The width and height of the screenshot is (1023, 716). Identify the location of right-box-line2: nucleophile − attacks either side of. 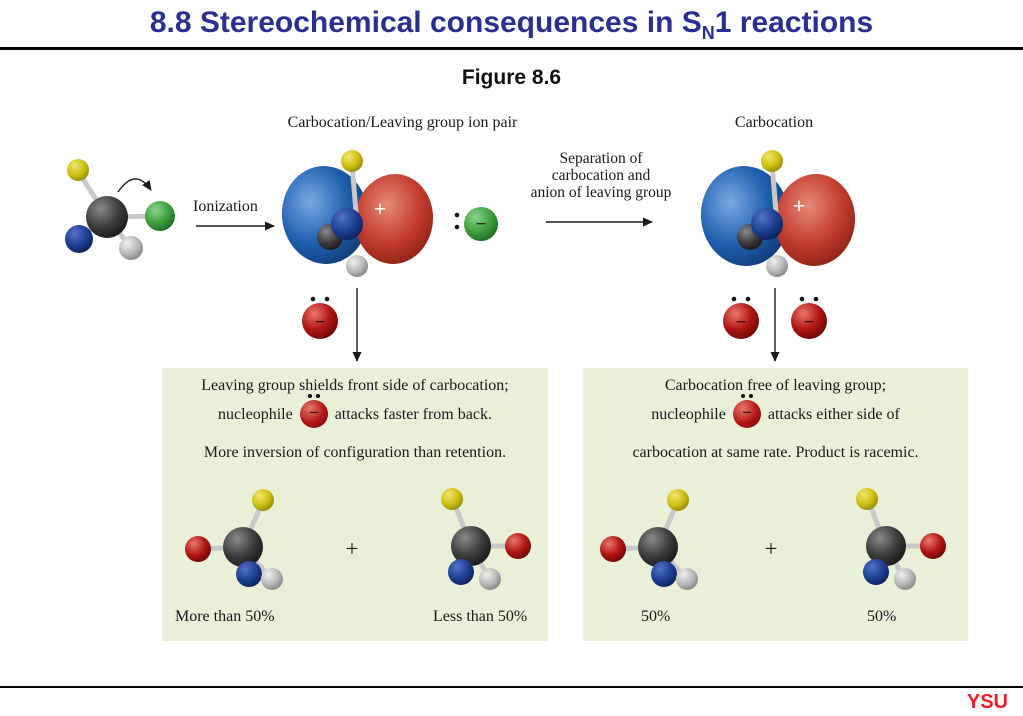
(775, 412).